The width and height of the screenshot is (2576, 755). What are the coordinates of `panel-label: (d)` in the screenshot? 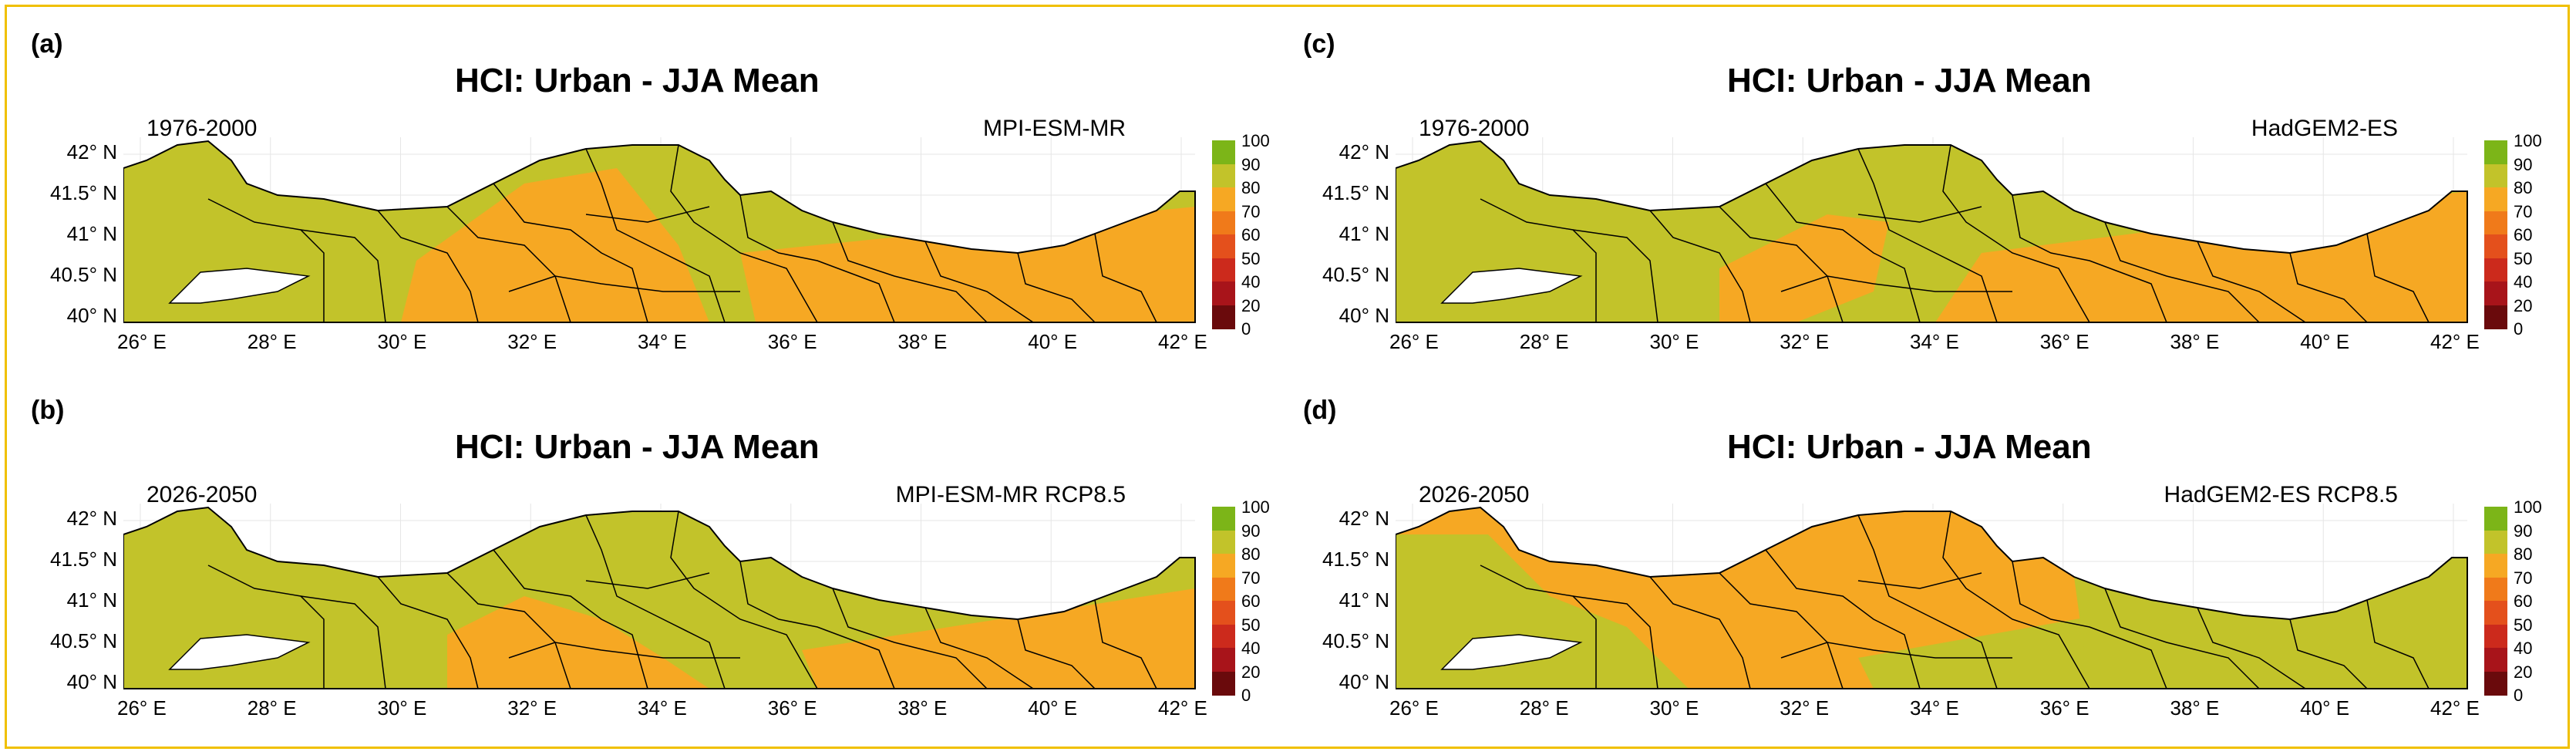 It's located at (1320, 410).